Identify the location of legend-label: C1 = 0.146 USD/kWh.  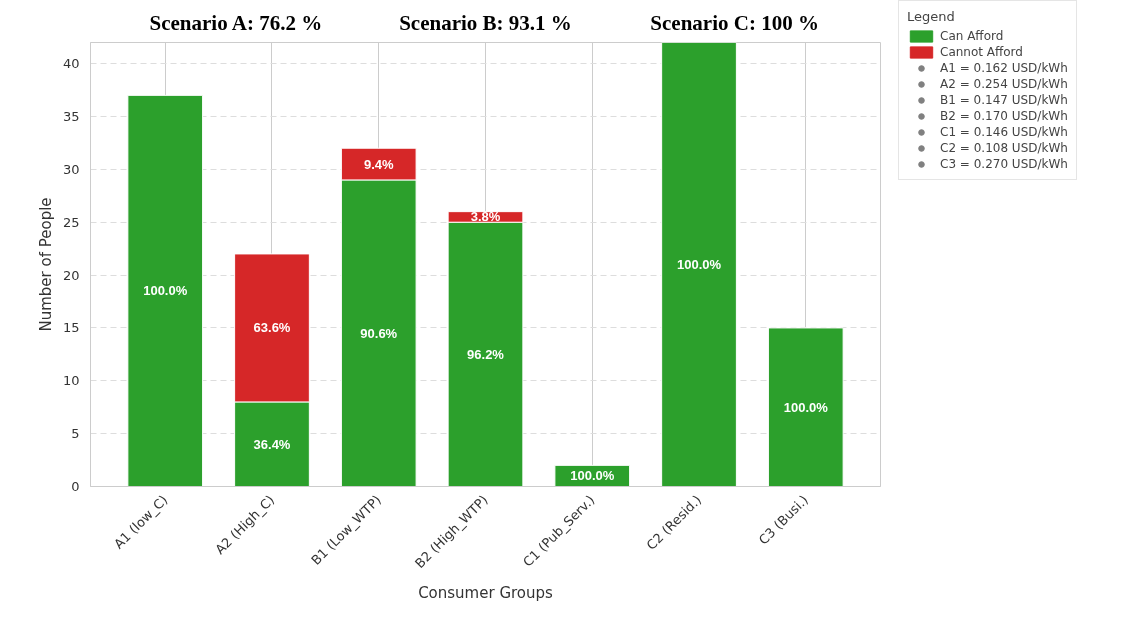
(1004, 132).